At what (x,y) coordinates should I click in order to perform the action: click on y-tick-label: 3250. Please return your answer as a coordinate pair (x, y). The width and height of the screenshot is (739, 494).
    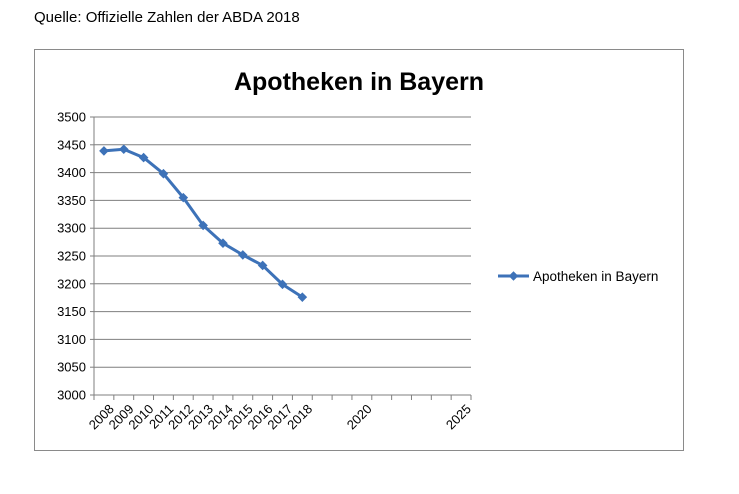
    Looking at the image, I should click on (71, 256).